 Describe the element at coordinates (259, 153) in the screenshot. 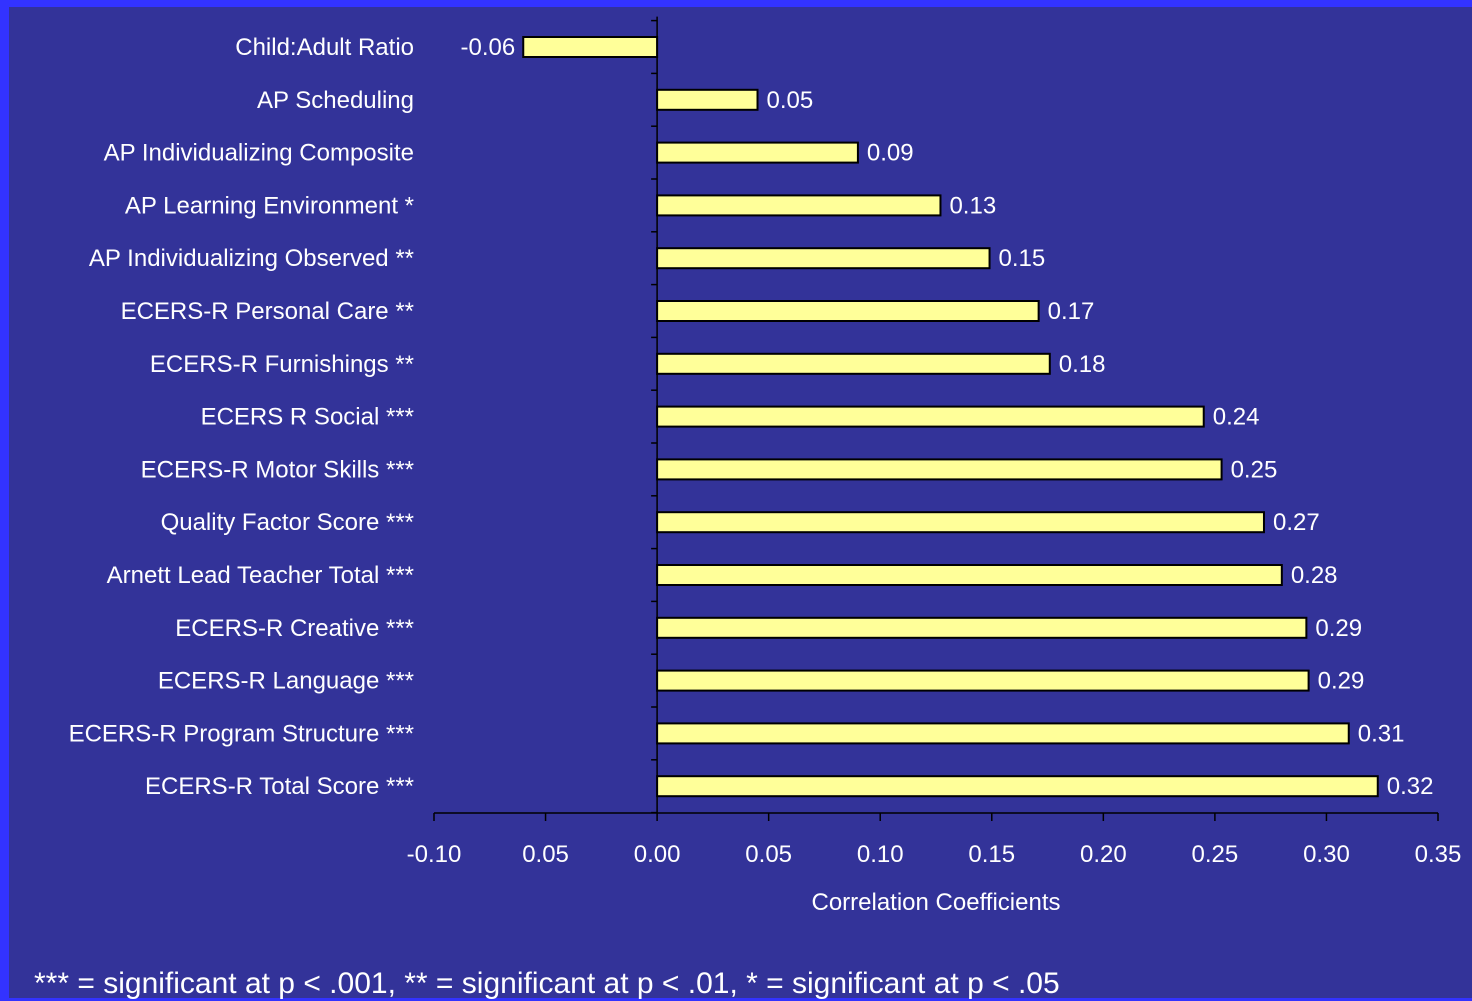

I see `category-label: AP Individualizing Composite` at that location.